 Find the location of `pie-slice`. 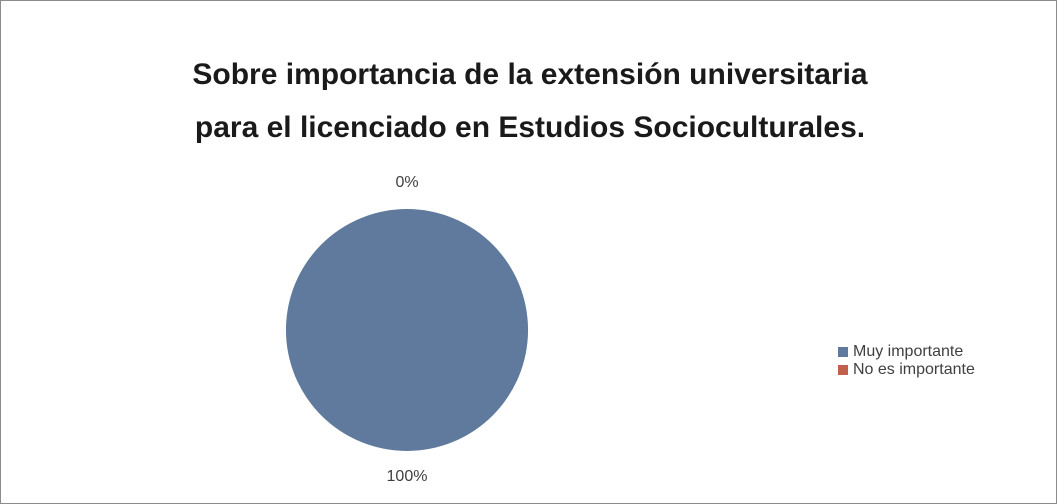

pie-slice is located at coordinates (407, 329).